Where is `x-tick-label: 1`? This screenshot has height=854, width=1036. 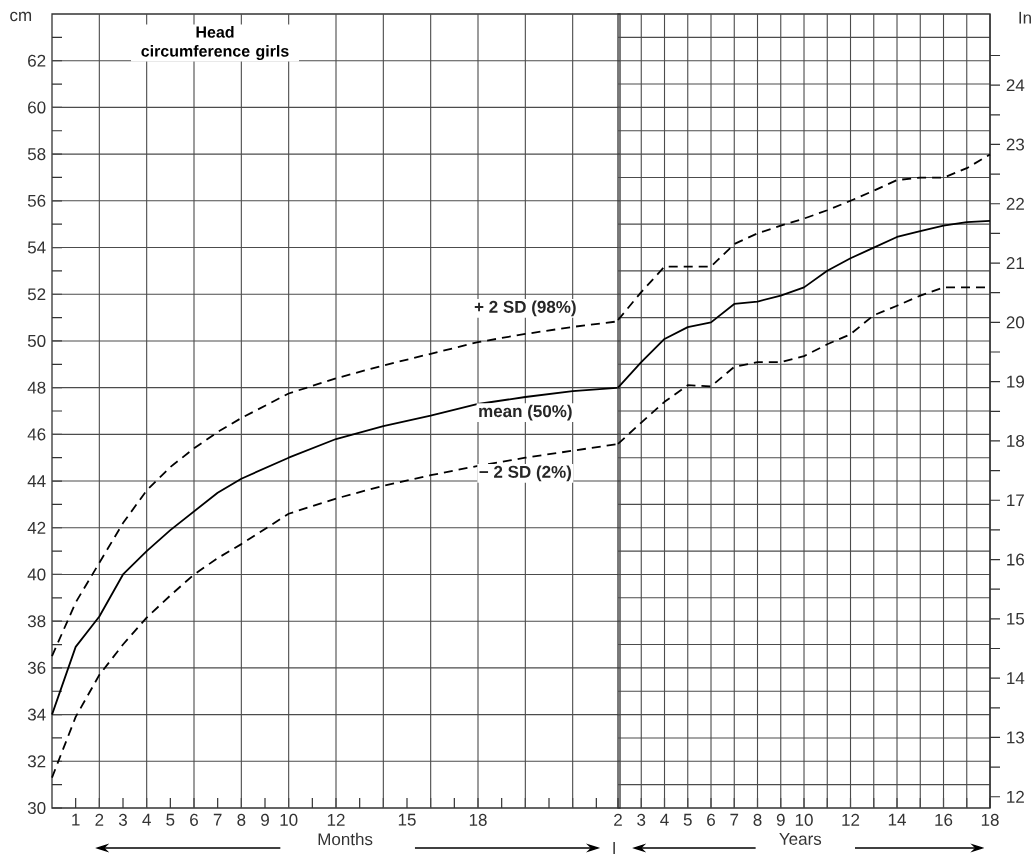
x-tick-label: 1 is located at coordinates (76, 819).